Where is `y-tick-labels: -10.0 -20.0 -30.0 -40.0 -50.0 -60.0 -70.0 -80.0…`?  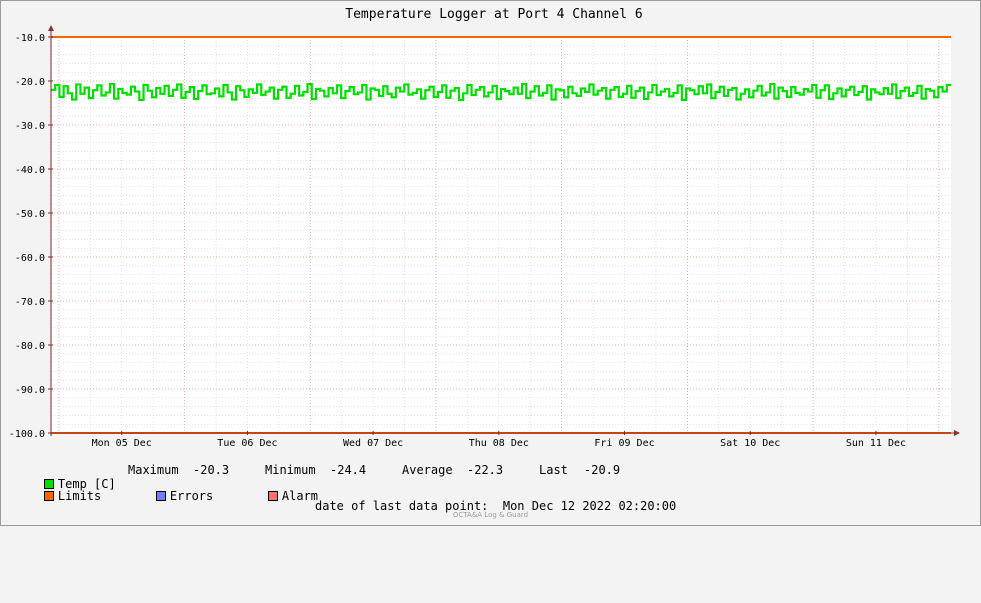
y-tick-labels: -10.0 -20.0 -30.0 -40.0 -50.0 -60.0 -70.0 -80.0… is located at coordinates (27, 236).